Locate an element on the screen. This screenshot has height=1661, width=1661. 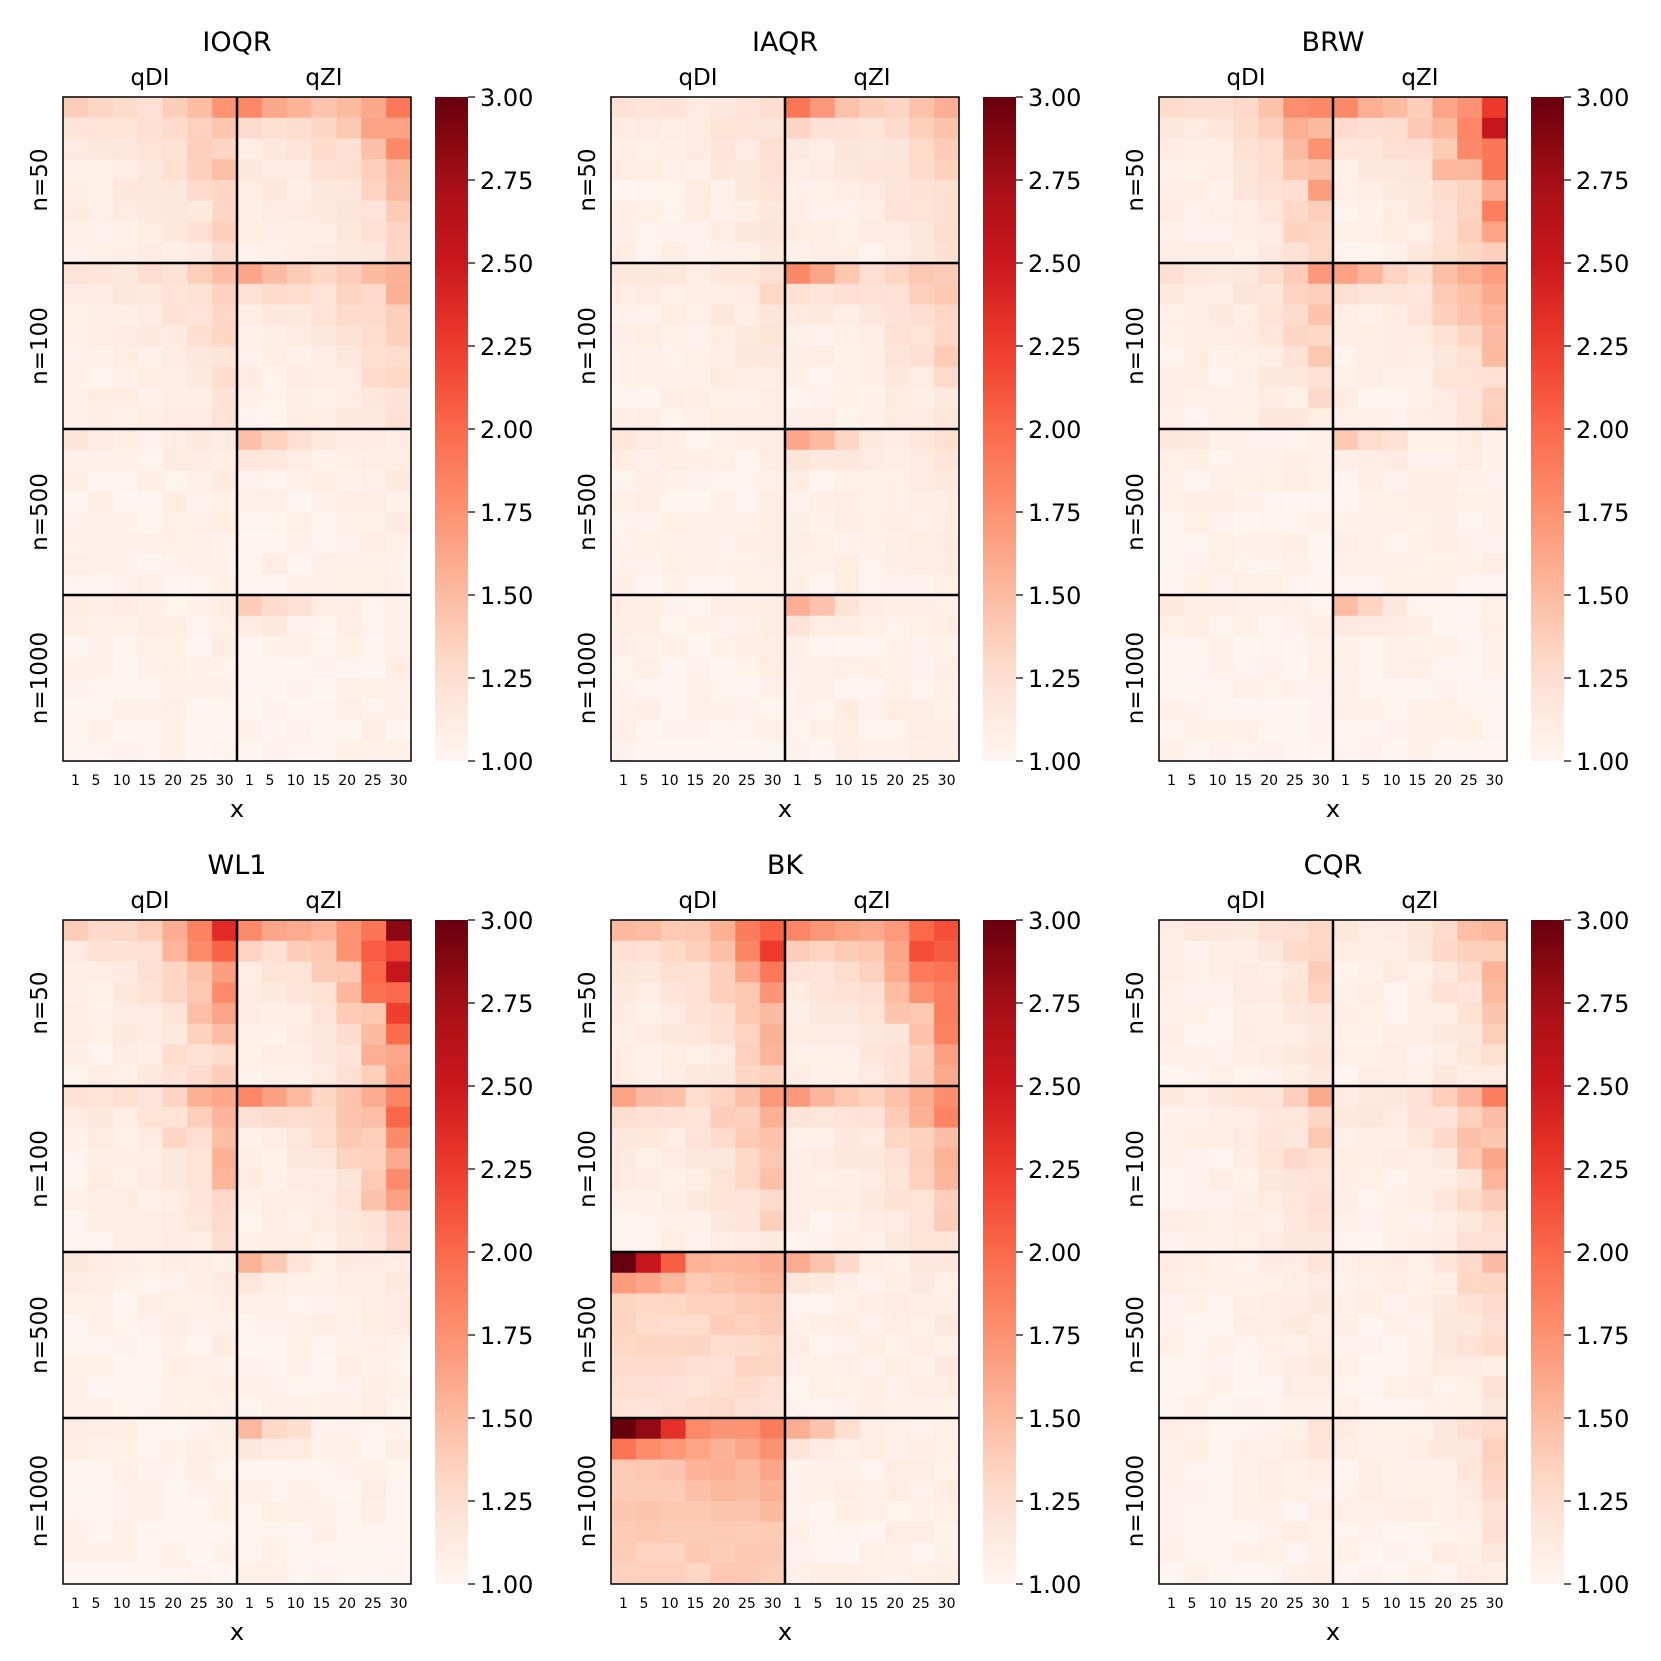
panel-title: BRW is located at coordinates (1333, 42).